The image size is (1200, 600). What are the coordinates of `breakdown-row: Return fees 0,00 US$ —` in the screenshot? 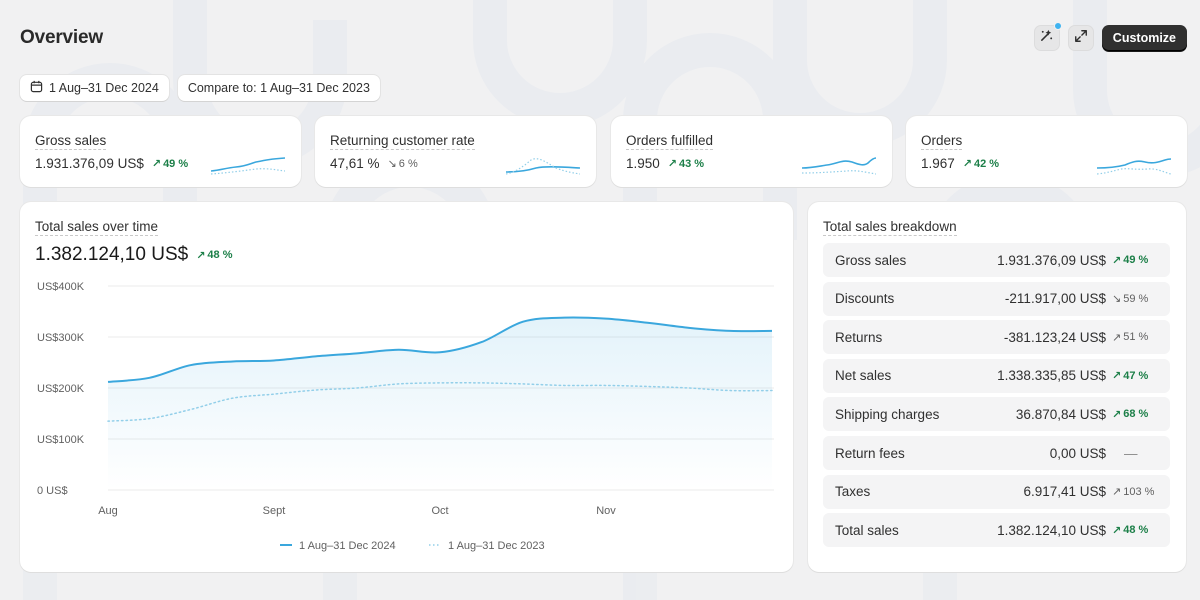 It's located at (996, 453).